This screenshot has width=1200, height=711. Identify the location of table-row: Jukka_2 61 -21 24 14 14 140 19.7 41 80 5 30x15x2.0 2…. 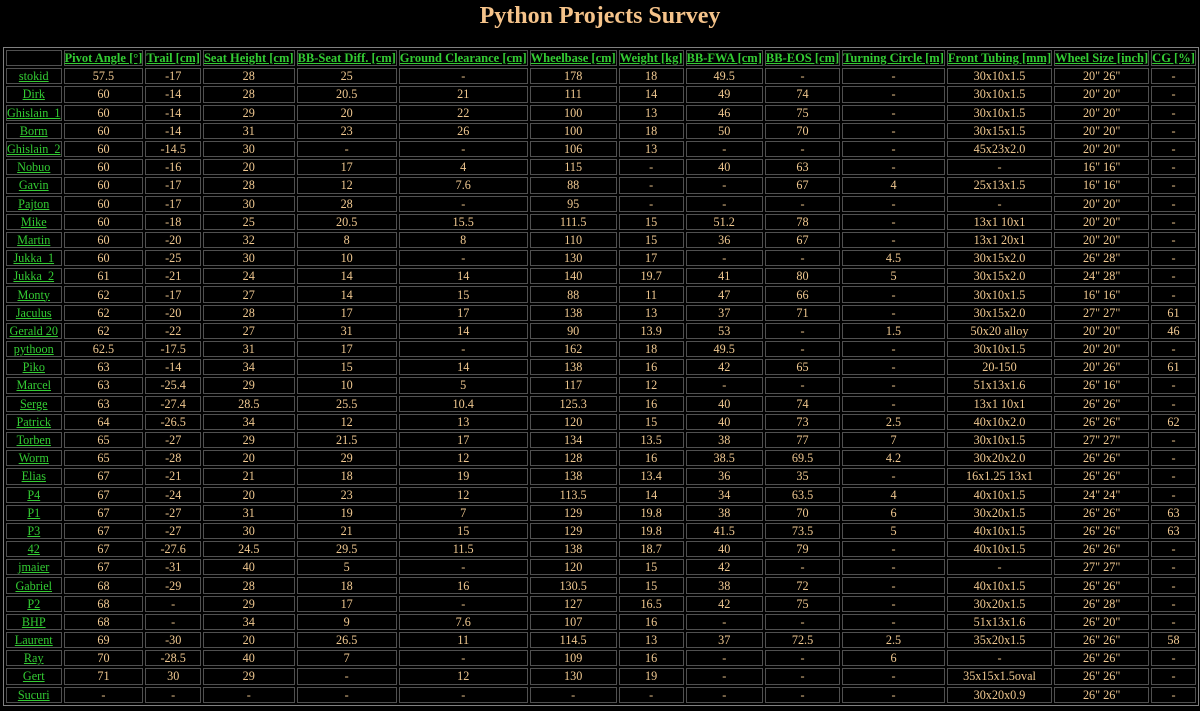
(601, 276).